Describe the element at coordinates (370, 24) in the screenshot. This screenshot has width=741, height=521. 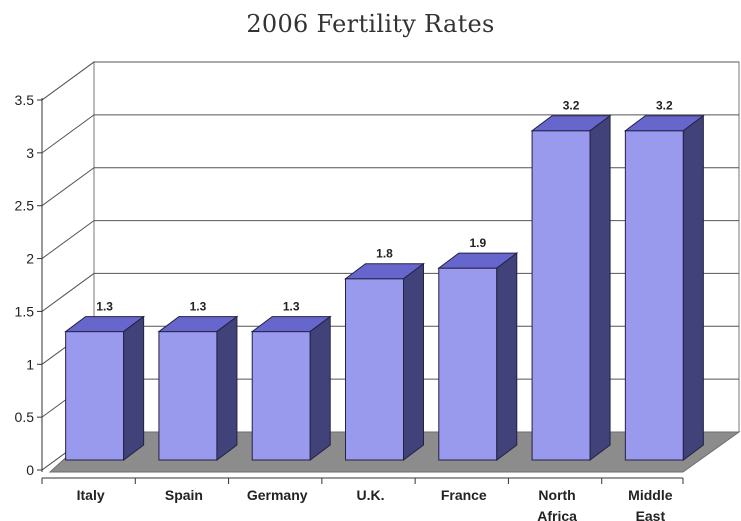
I see `chart-title: 2006 Fertility Rates` at that location.